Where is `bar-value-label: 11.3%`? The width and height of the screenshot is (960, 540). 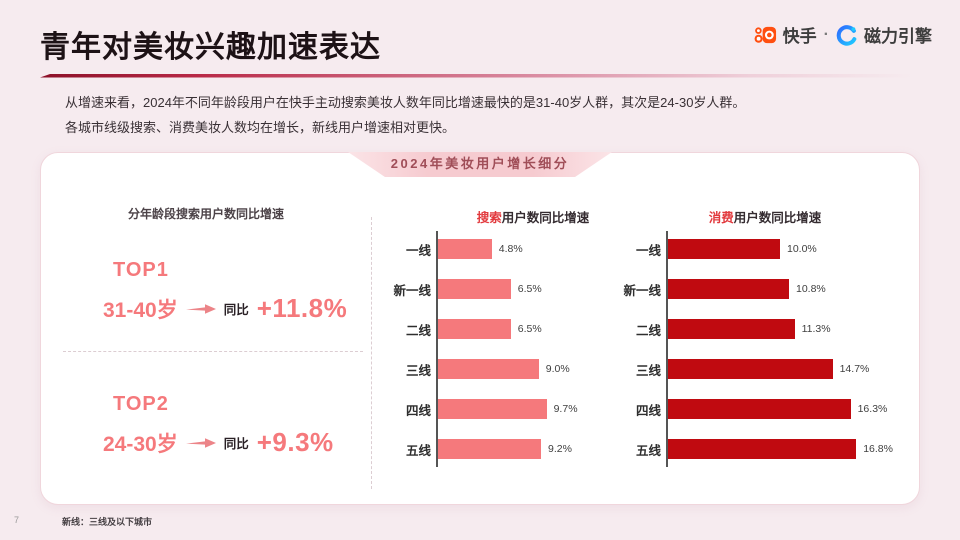
bar-value-label: 11.3% is located at coordinates (816, 329).